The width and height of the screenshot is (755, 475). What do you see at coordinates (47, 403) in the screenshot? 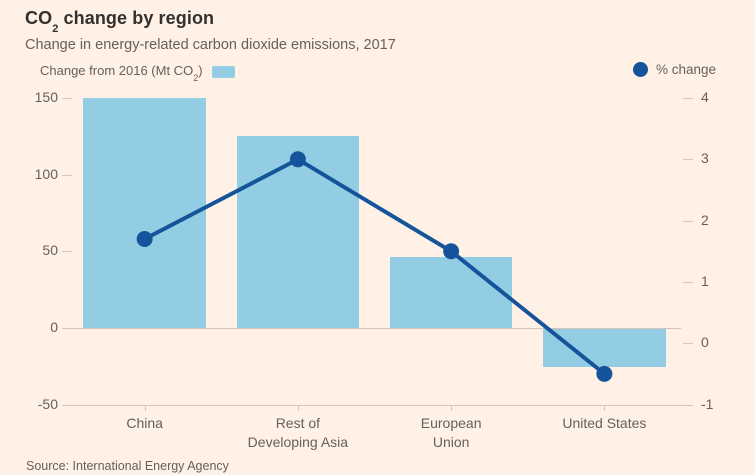
I see `left-axis-tick-label: -50` at bounding box center [47, 403].